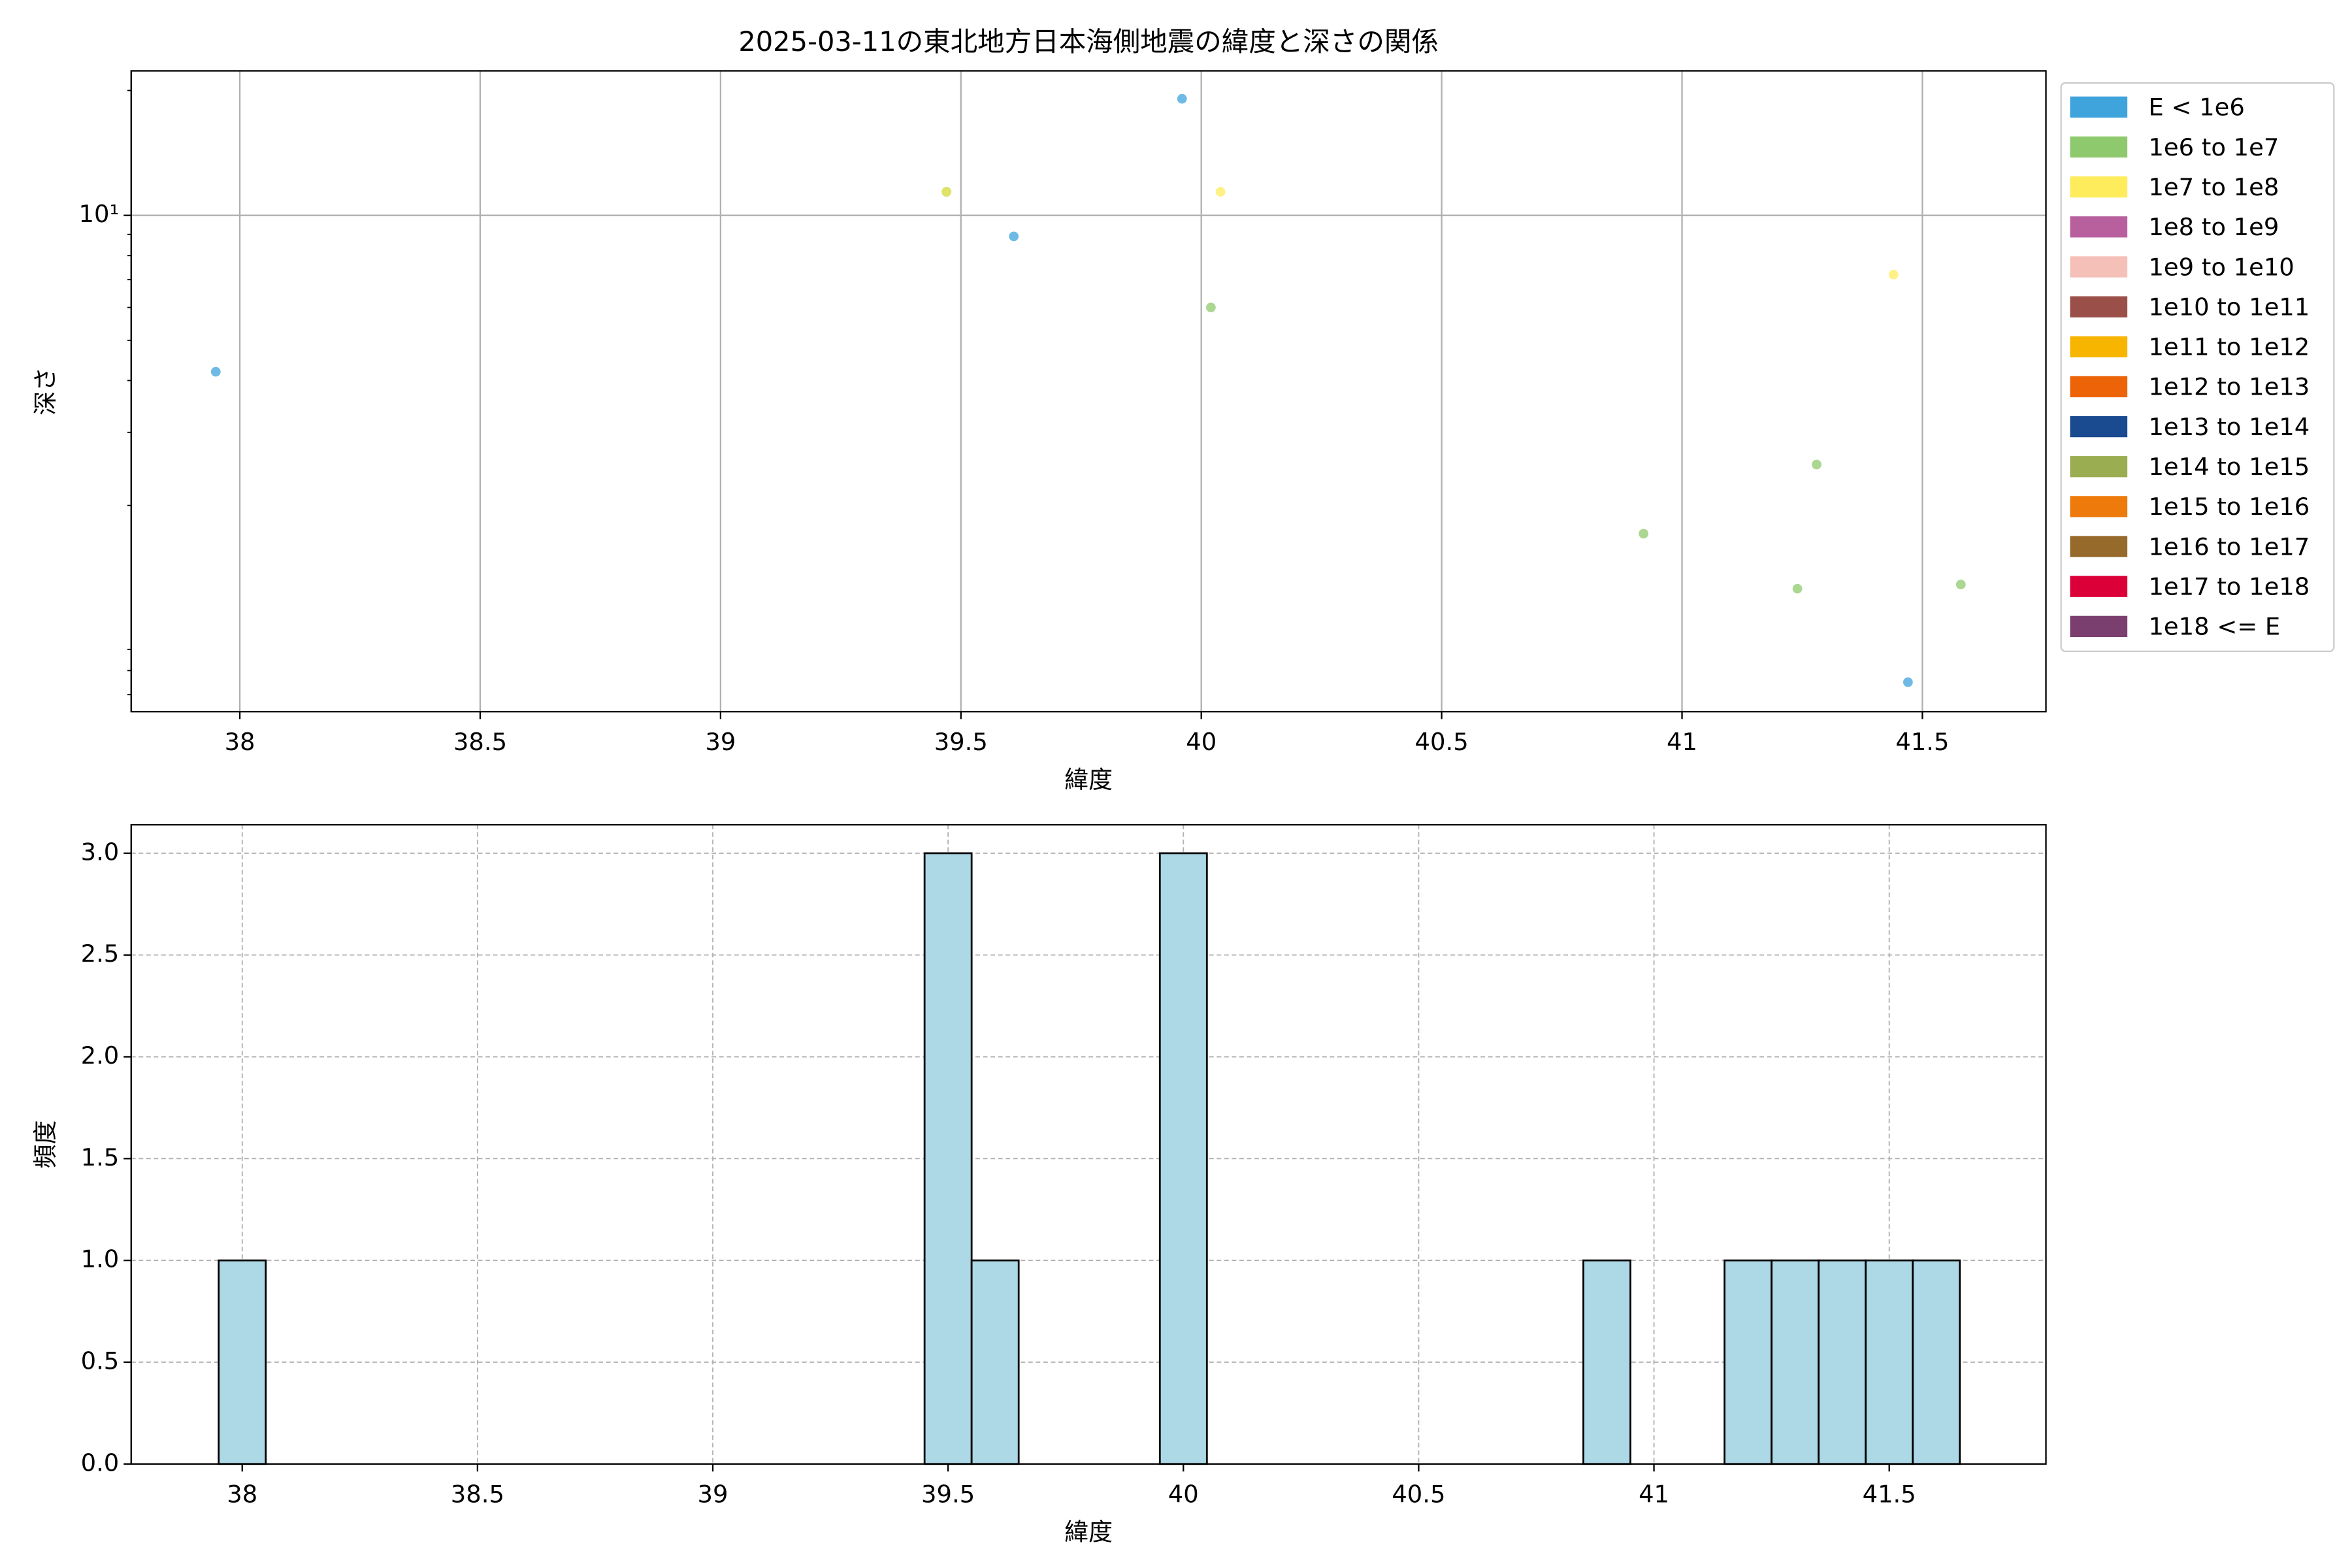 This screenshot has width=2352, height=1568. Describe the element at coordinates (2229, 427) in the screenshot. I see `legend-label: 1e13 to 1e14` at that location.